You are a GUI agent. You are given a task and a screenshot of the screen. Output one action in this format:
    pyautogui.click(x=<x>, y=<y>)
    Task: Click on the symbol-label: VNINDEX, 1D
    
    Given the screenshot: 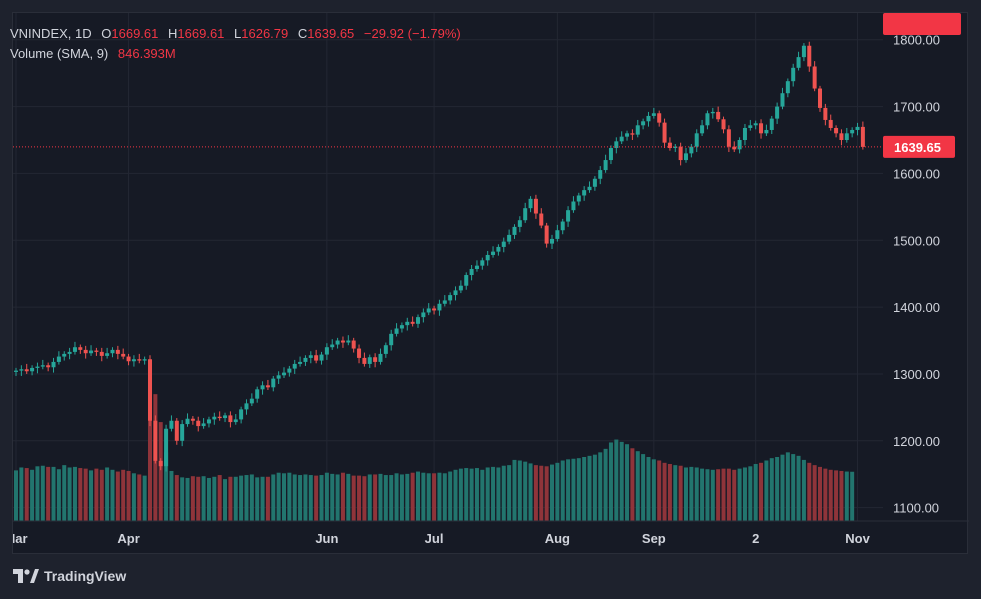 What is the action you would take?
    pyautogui.click(x=51, y=33)
    